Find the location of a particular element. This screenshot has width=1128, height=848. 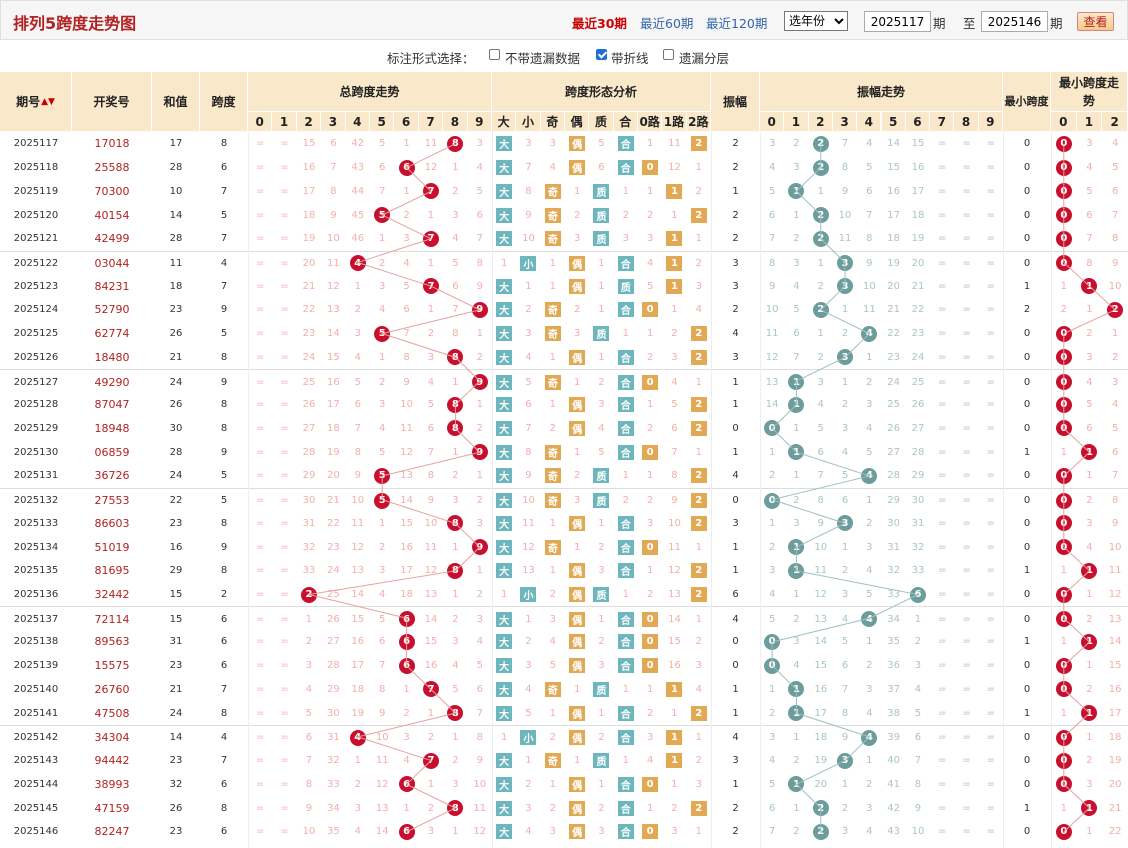

form-miss: 4 is located at coordinates (674, 382).